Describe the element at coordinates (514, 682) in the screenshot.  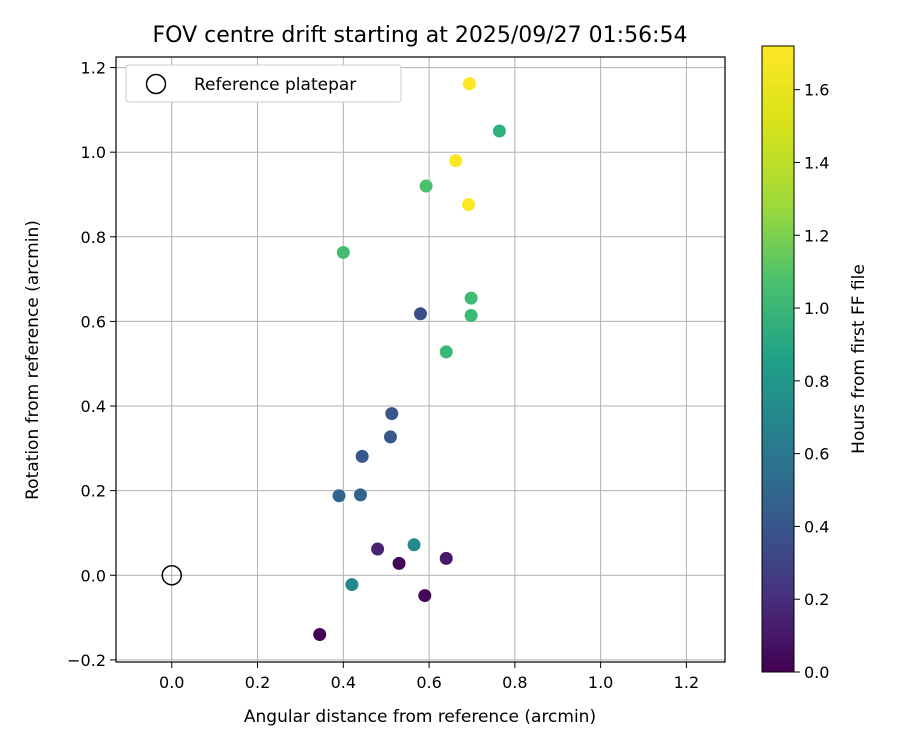
I see `x-tick-label: 0.8` at that location.